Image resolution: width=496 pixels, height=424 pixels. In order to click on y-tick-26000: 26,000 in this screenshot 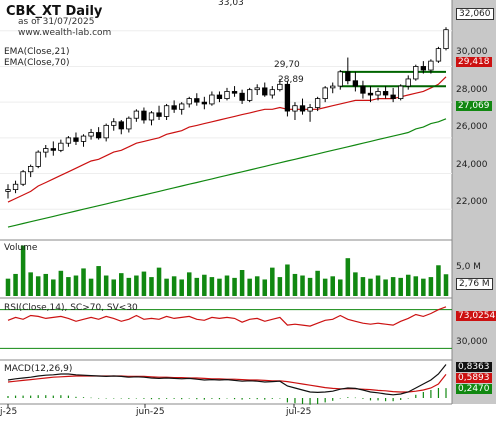, I will do `click(472, 127)`.